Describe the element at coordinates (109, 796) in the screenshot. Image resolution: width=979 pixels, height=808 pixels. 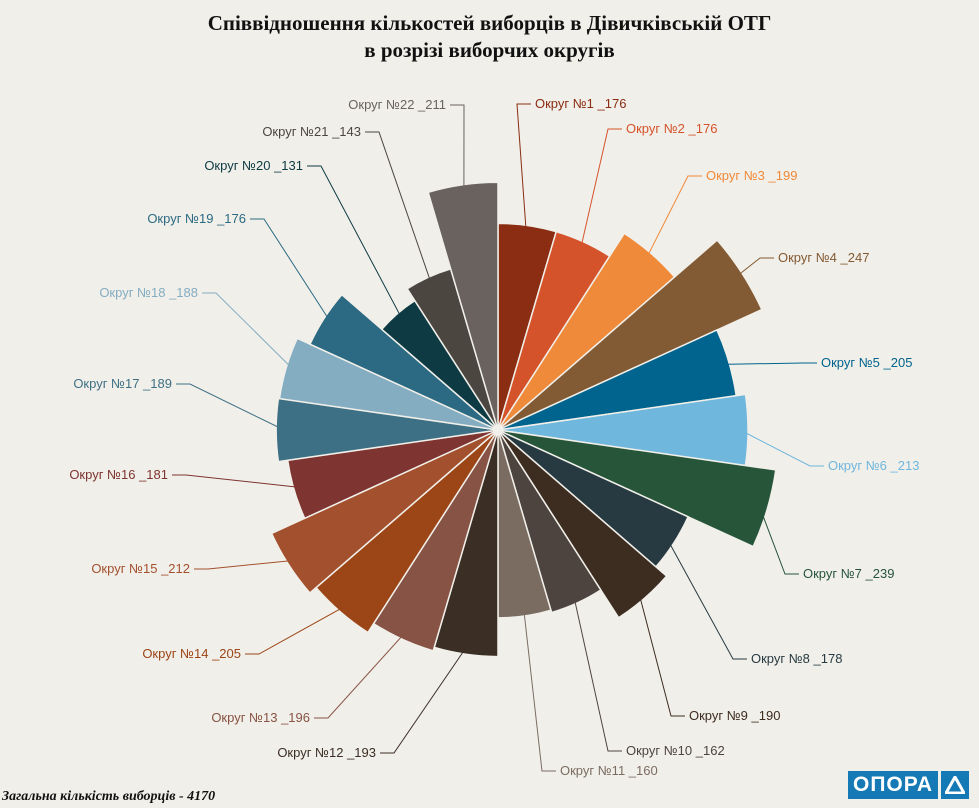
I see `total-voters-caption: Загальна кількість виборців - 4170` at that location.